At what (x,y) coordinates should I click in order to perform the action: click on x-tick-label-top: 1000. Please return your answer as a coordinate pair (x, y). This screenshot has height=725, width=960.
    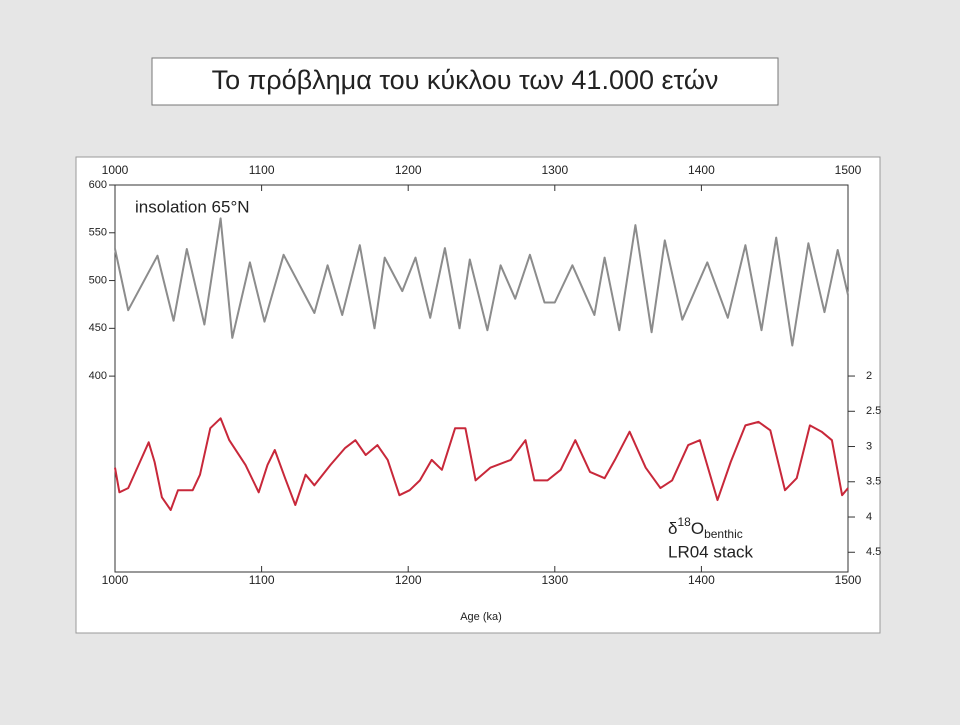
    Looking at the image, I should click on (115, 170).